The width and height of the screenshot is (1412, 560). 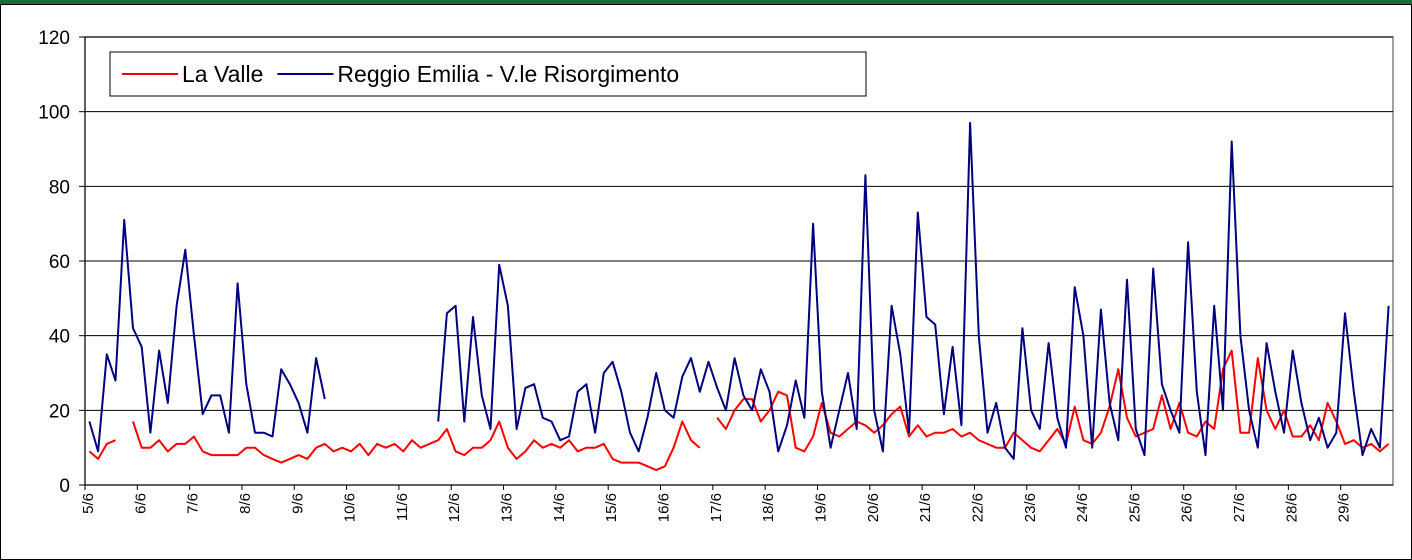 What do you see at coordinates (716, 507) in the screenshot?
I see `x-tick-label: 17/6` at bounding box center [716, 507].